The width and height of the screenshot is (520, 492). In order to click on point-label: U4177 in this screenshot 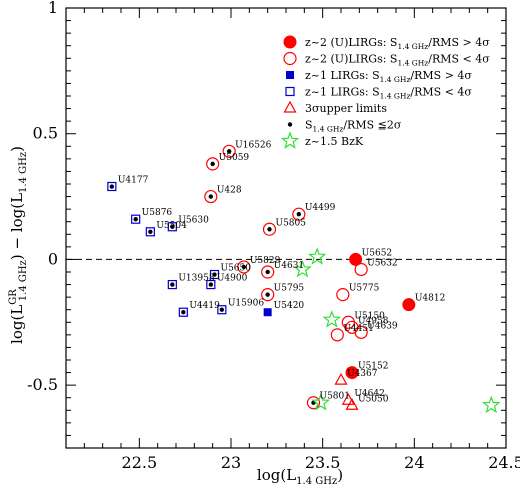, I will do `click(133, 181)`.